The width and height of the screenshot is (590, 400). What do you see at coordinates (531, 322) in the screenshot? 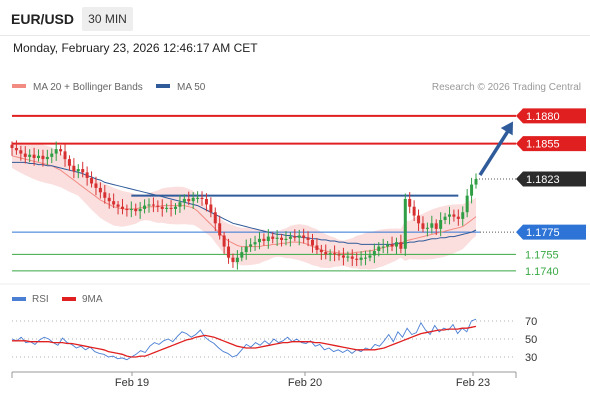
I see `rsi-tick-label: 70` at bounding box center [531, 322].